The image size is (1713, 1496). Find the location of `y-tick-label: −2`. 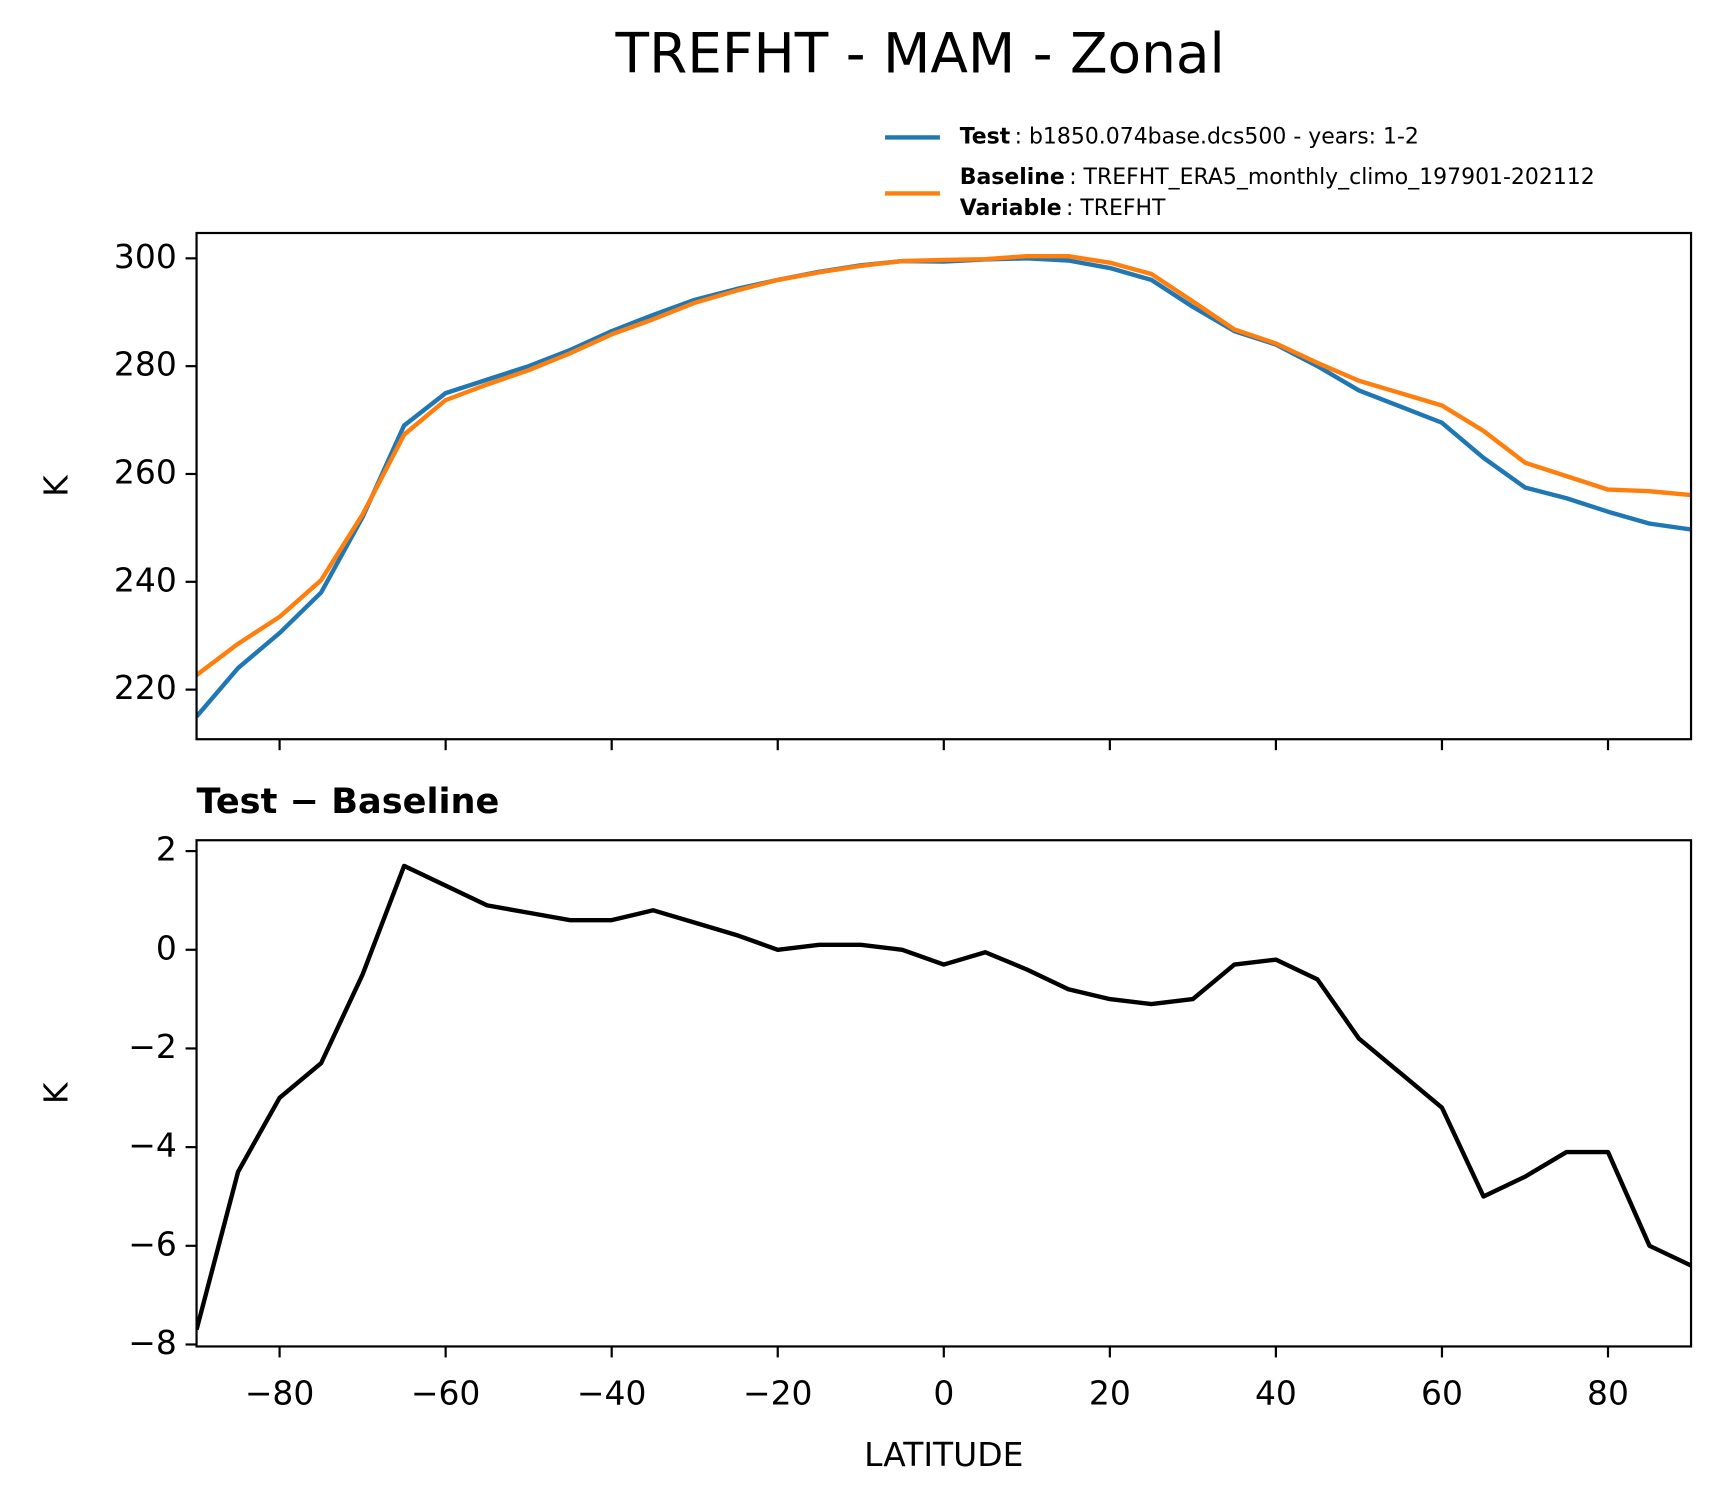

y-tick-label: −2 is located at coordinates (152, 1046).